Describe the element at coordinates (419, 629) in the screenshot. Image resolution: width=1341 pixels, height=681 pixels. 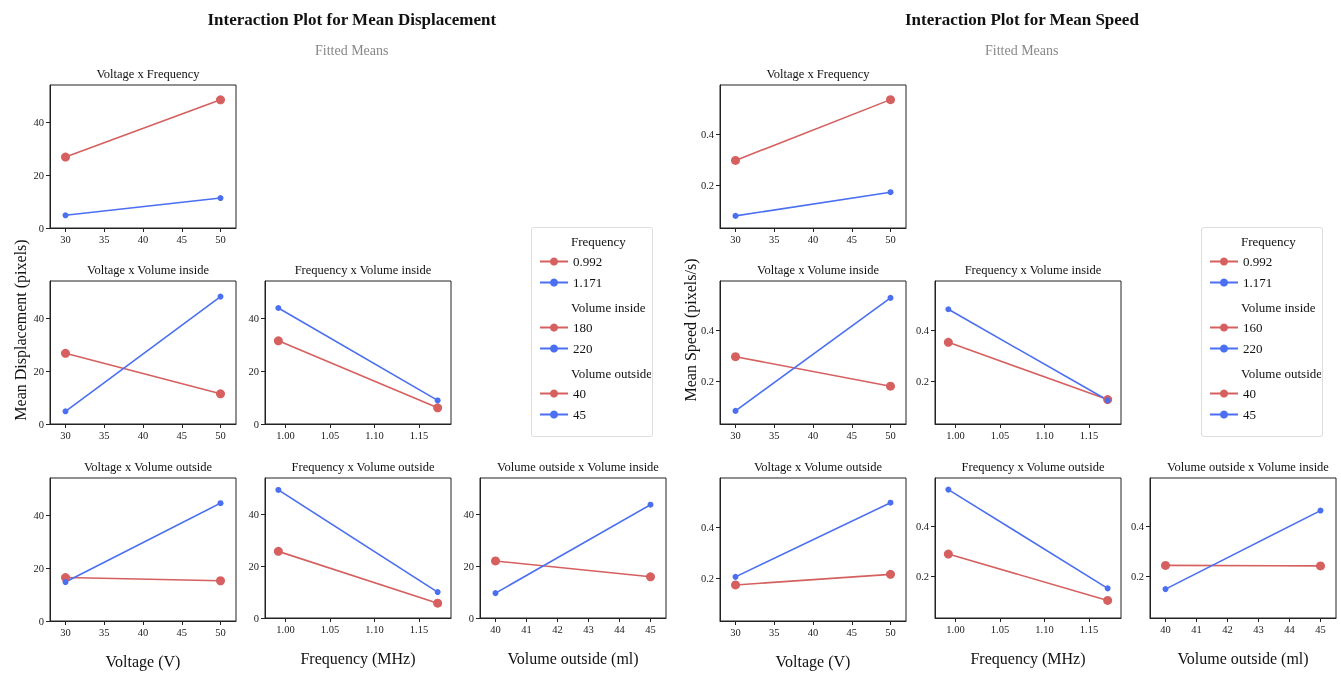
I see `x-tick-label: 1.15` at that location.